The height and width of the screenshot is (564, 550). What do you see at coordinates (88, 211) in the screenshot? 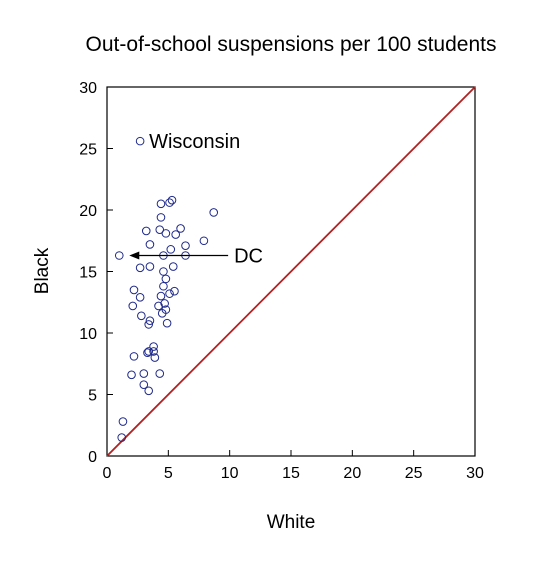
I see `y-tick-label: 20` at bounding box center [88, 211].